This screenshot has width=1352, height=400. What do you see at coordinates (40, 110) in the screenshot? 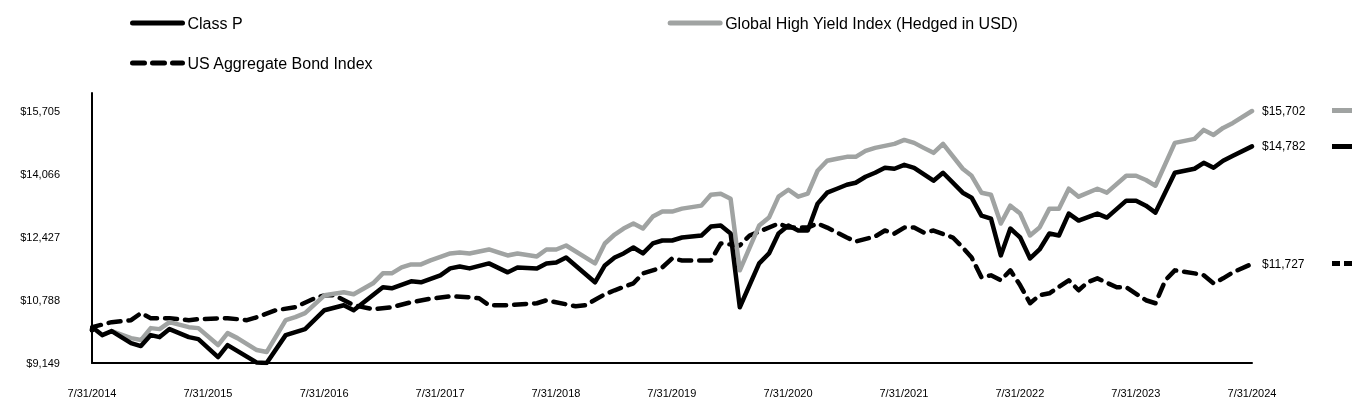
I see `y-tick-label: $15,705` at bounding box center [40, 110].